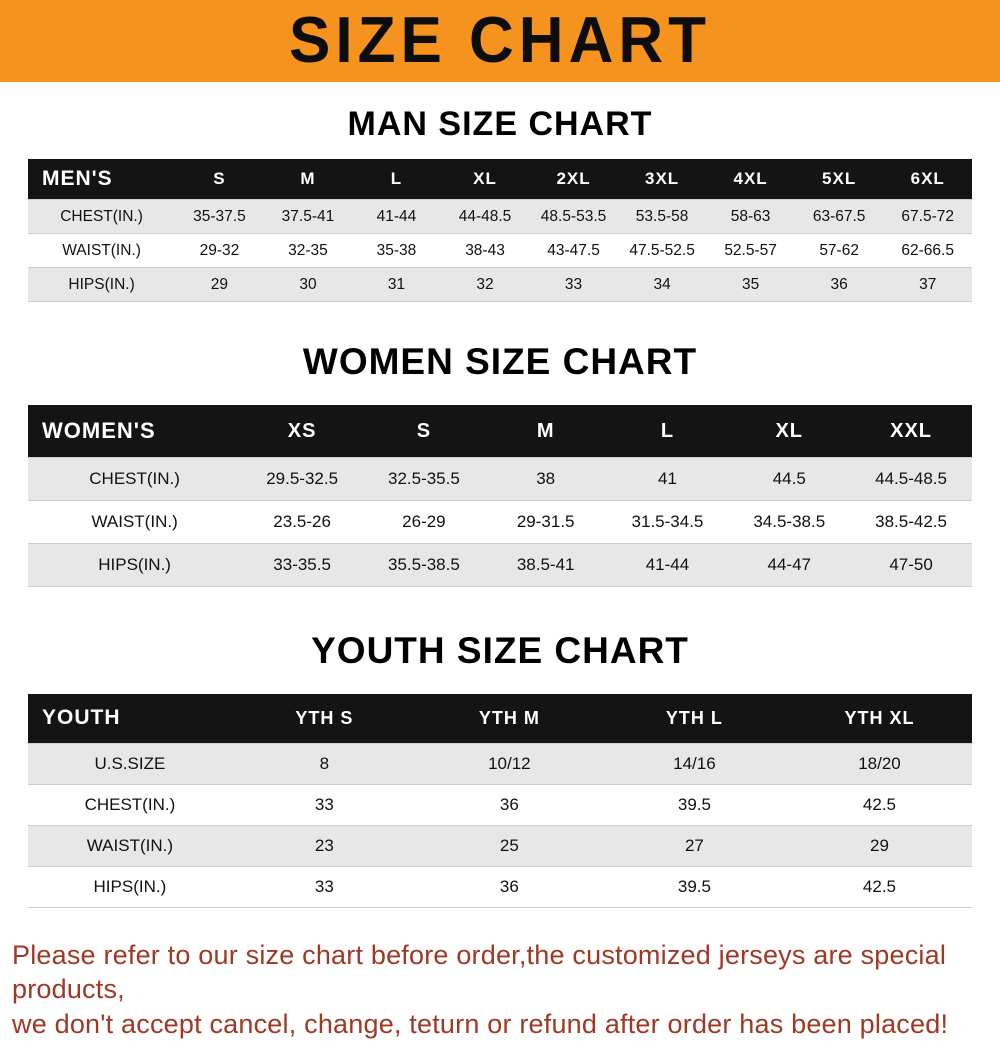 The image size is (1000, 1041). What do you see at coordinates (130, 763) in the screenshot?
I see `row-label-cell: U.S.SIZE` at bounding box center [130, 763].